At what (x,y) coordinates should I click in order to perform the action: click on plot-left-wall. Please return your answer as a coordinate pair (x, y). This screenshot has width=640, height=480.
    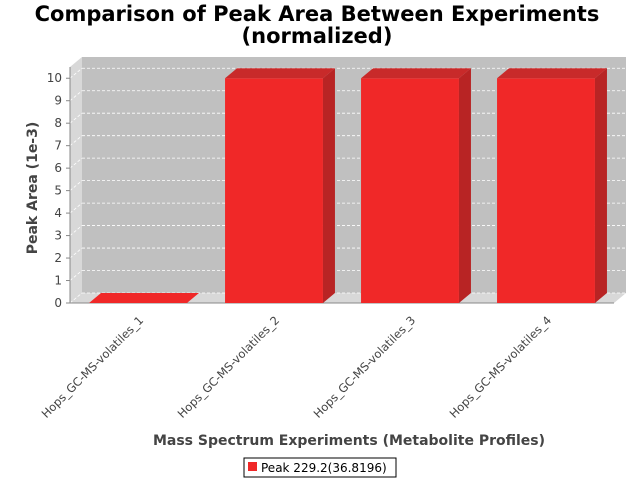
    Looking at the image, I should click on (76, 180).